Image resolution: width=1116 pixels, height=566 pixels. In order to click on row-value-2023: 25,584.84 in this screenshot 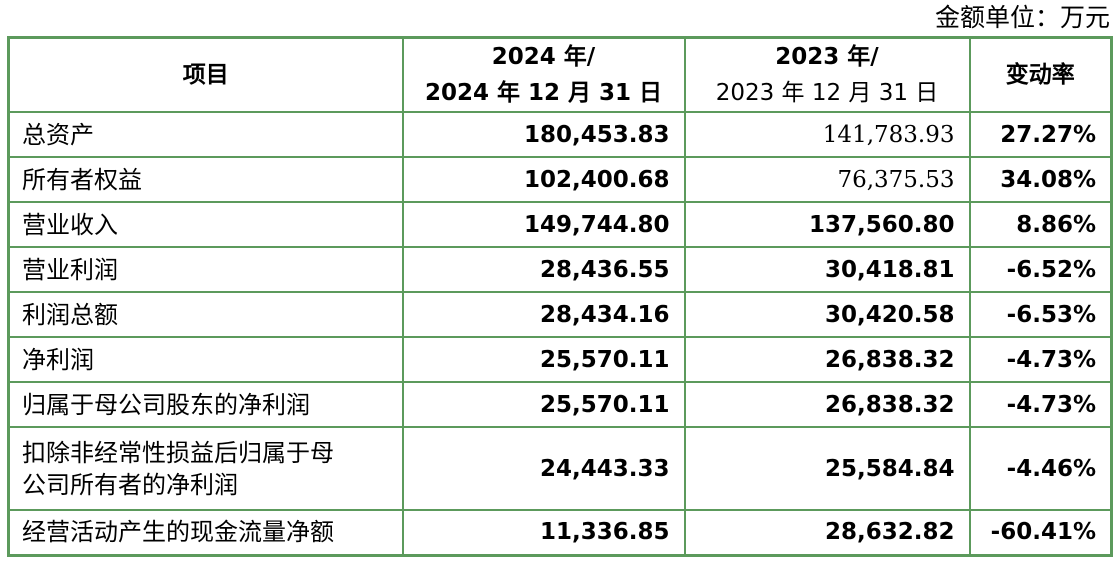, I will do `click(827, 468)`.